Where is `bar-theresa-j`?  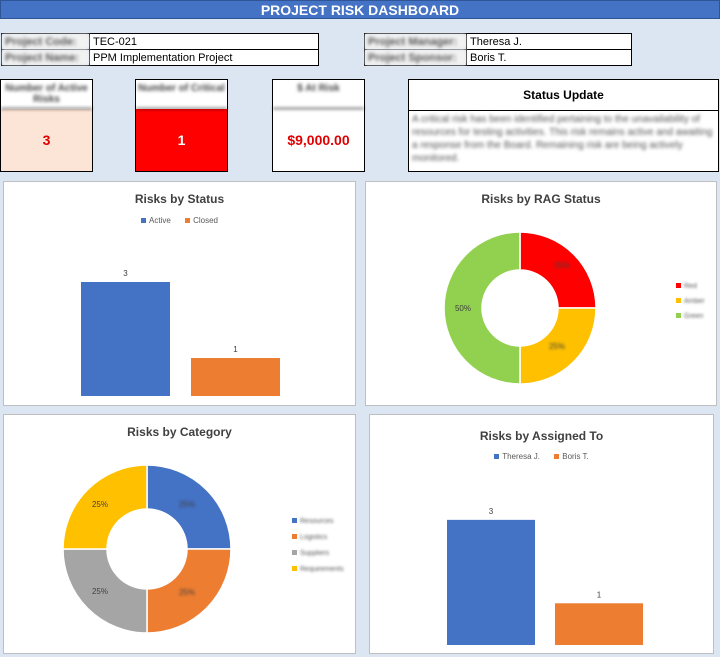
bar-theresa-j is located at coordinates (491, 582).